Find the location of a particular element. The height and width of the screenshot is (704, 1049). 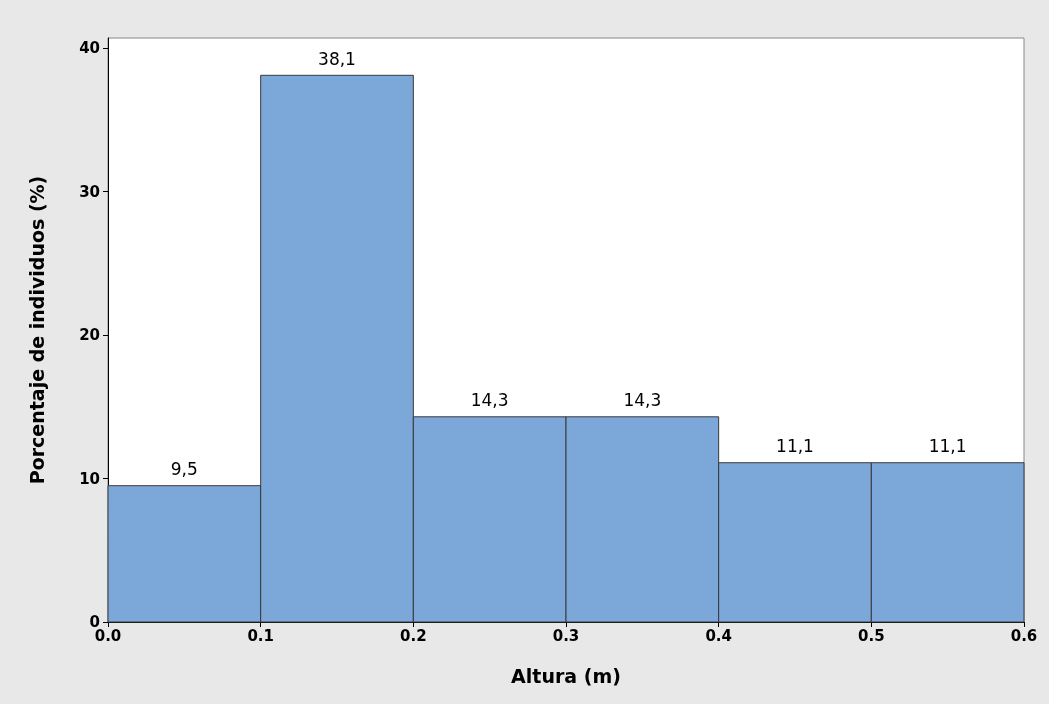

y-tick-label: 10 is located at coordinates (89, 478).